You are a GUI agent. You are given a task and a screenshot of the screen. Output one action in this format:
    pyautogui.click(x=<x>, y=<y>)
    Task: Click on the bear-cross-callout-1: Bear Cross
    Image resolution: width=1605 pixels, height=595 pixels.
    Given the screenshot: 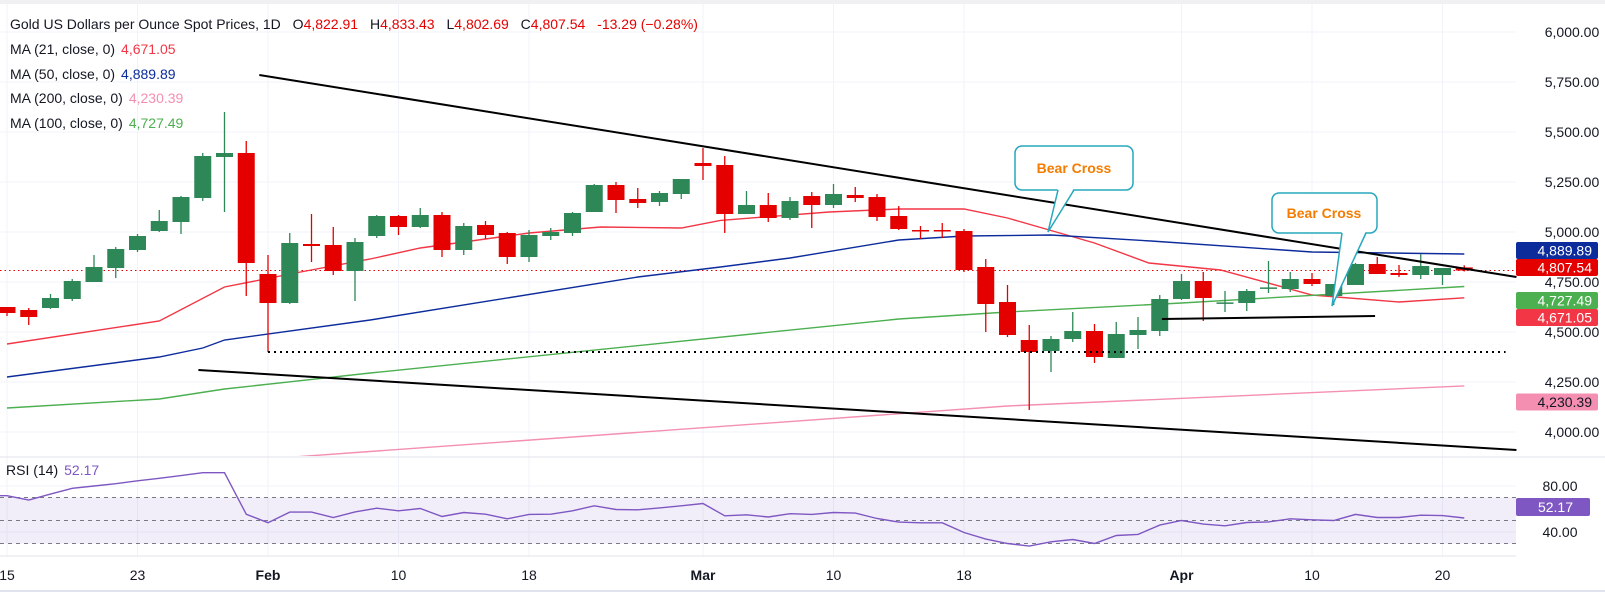 What is the action you would take?
    pyautogui.click(x=1074, y=189)
    